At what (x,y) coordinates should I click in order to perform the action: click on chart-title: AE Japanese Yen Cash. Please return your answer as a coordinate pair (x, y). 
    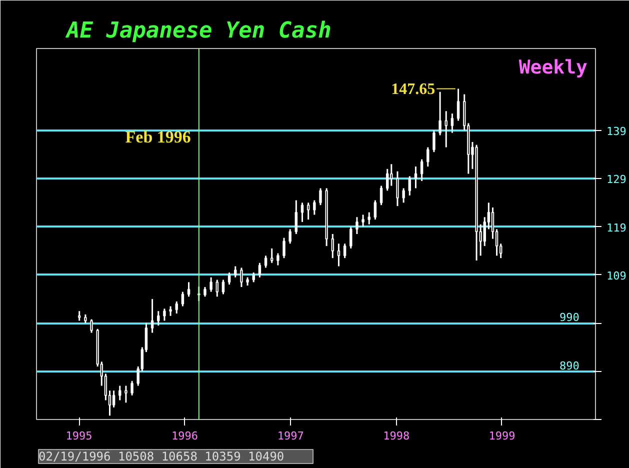
    Looking at the image, I should click on (198, 31).